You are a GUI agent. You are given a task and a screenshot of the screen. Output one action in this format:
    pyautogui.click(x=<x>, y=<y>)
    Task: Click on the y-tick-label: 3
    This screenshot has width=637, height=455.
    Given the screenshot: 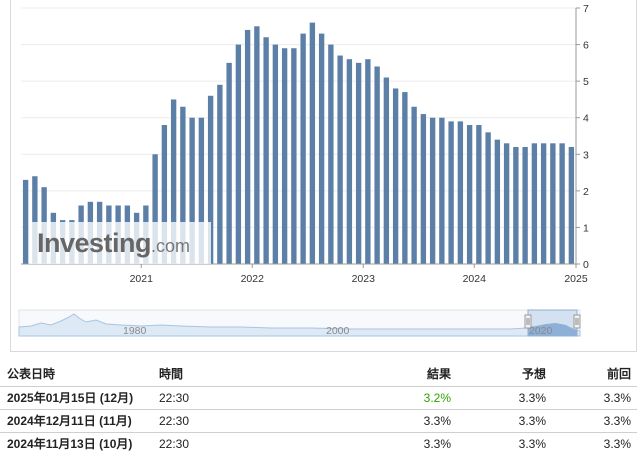 What is the action you would take?
    pyautogui.click(x=586, y=155)
    